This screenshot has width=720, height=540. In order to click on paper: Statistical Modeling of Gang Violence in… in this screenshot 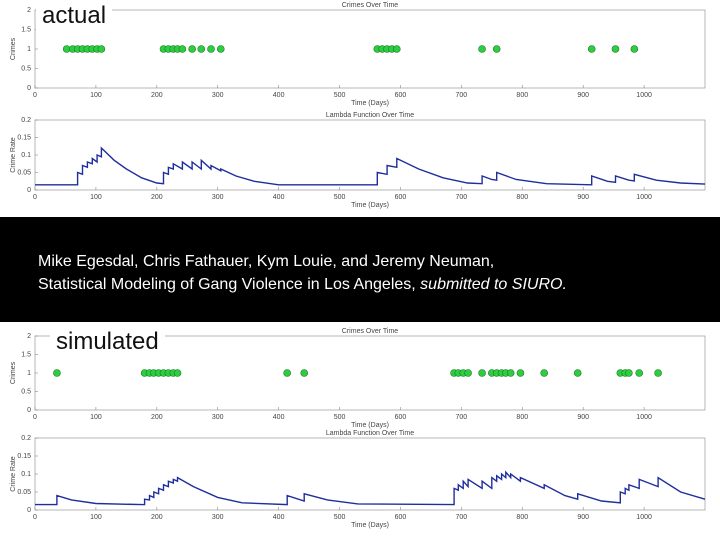, I will do `click(302, 285)`.